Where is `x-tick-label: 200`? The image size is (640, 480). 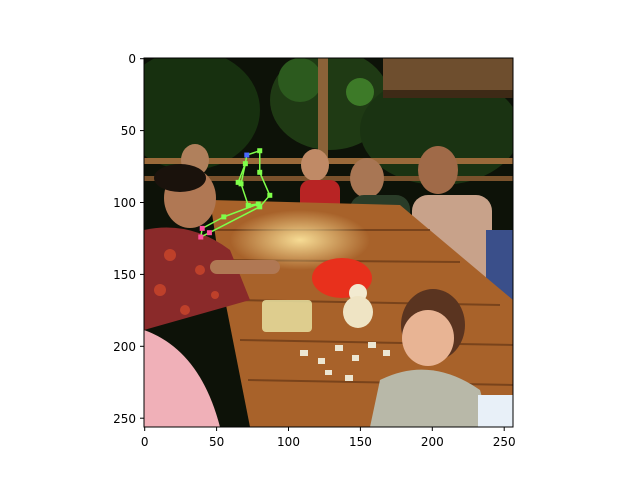
x-tick-label: 200 is located at coordinates (432, 442).